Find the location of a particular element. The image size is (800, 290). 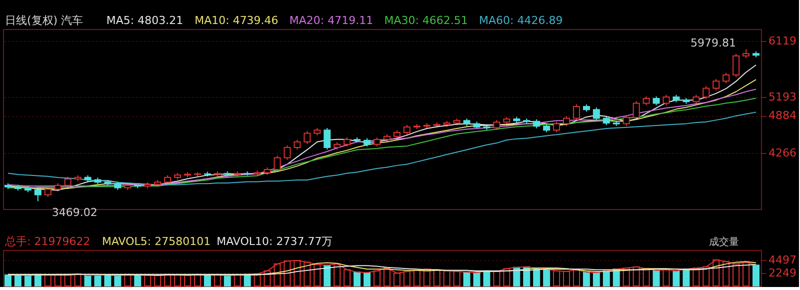

text: MAVOL5: 27580101 is located at coordinates (156, 241).